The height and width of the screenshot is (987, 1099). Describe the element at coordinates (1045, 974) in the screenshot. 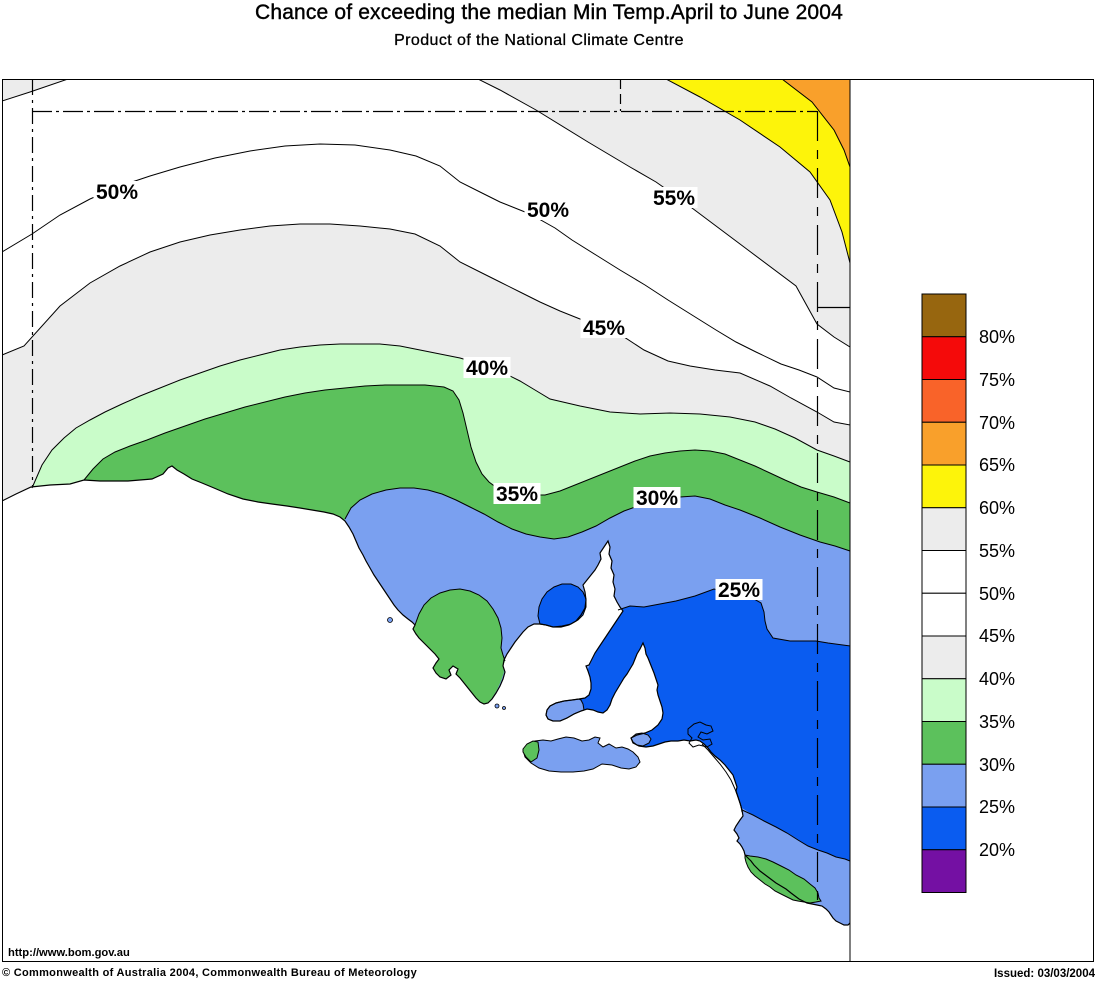

I see `svg-text: Issued: 03/03/2004` at that location.